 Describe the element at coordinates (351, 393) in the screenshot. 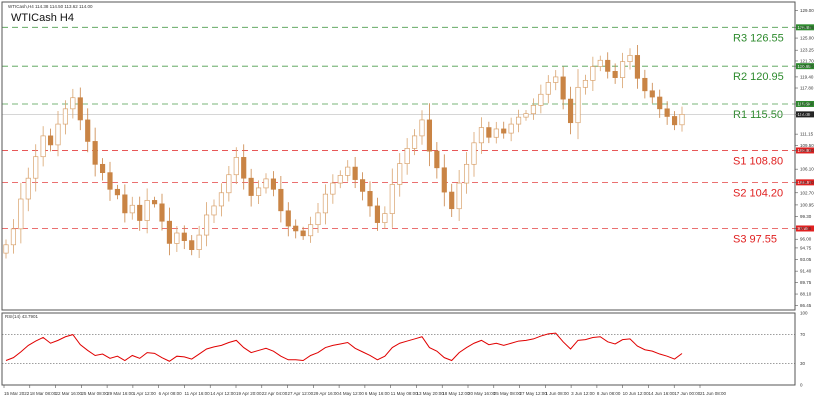

I see `time-tick-label: 4 May 12:00` at that location.